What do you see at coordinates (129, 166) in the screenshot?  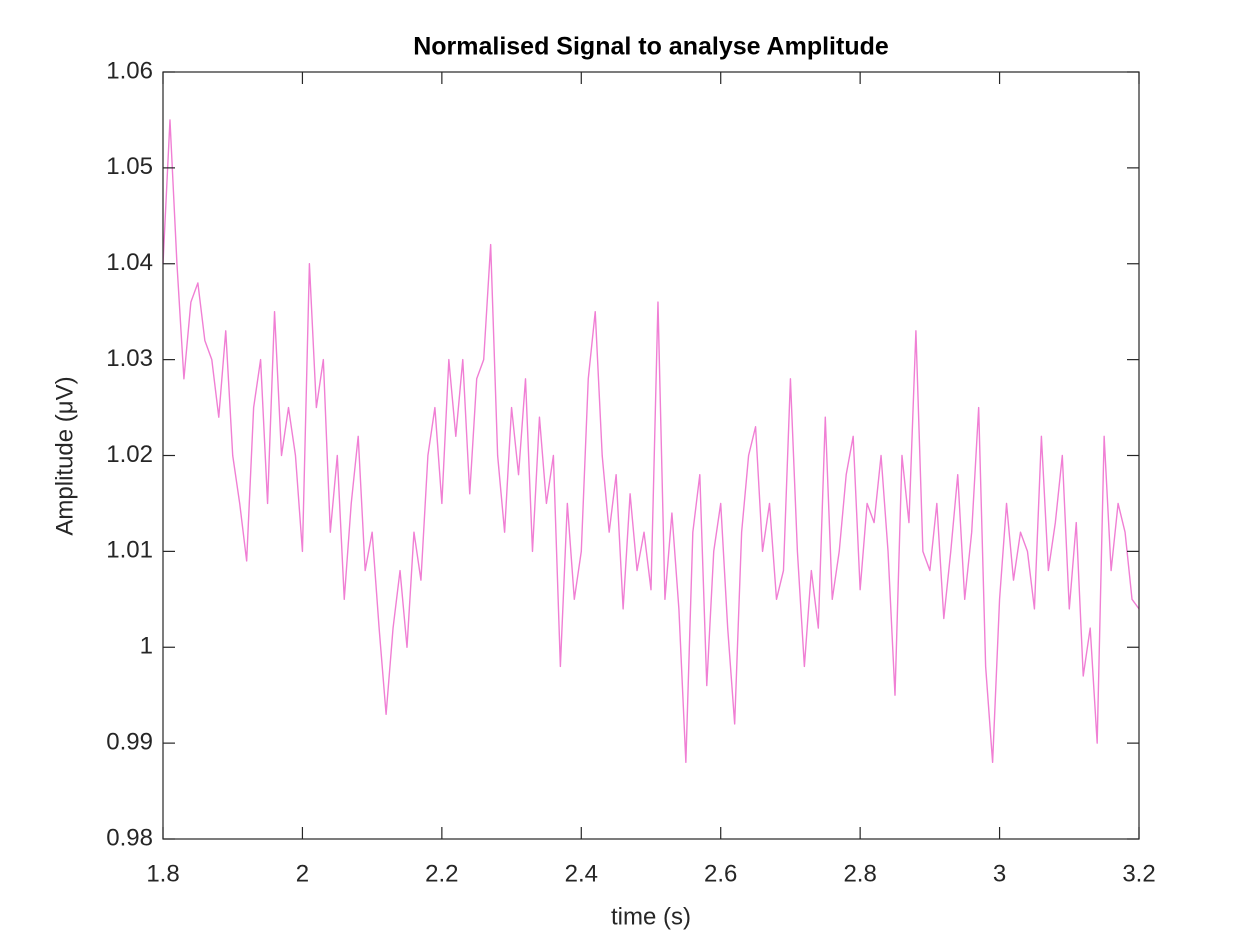 I see `y-tick-label: 1.05` at bounding box center [129, 166].